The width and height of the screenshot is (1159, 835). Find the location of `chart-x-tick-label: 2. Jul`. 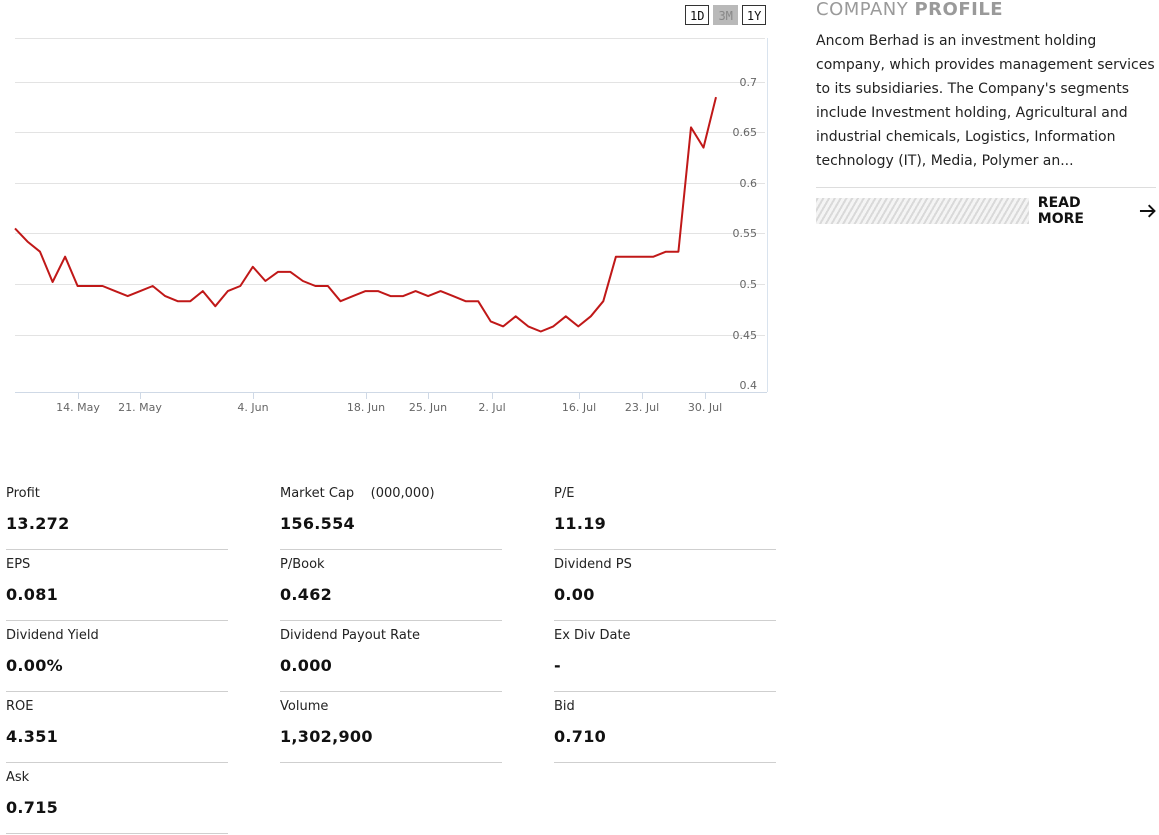

chart-x-tick-label: 2. Jul is located at coordinates (491, 407).